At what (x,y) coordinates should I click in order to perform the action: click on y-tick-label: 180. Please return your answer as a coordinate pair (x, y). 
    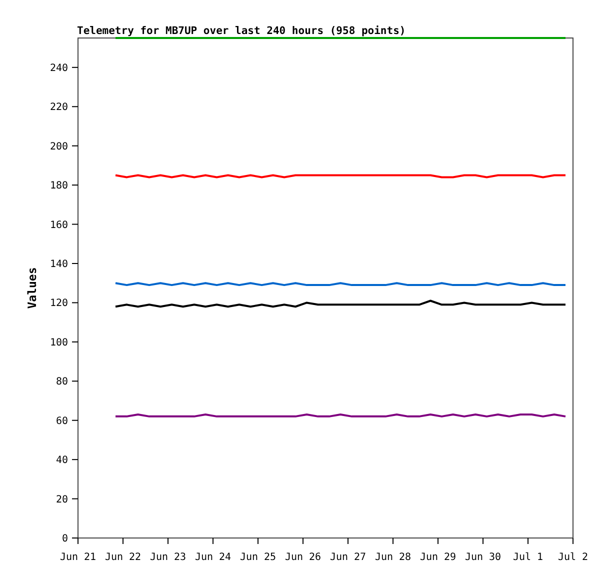
    Looking at the image, I should click on (59, 186).